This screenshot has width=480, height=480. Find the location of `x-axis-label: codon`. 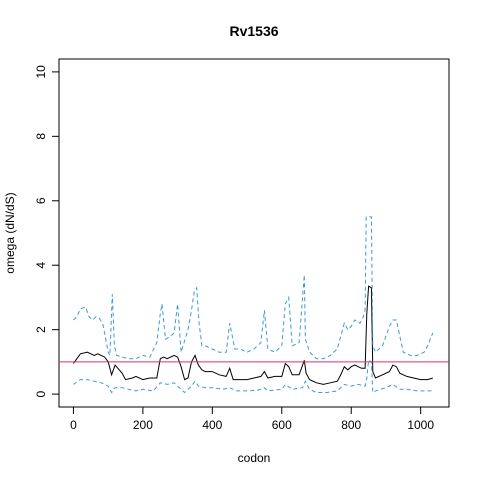

x-axis-label: codon is located at coordinates (254, 458).